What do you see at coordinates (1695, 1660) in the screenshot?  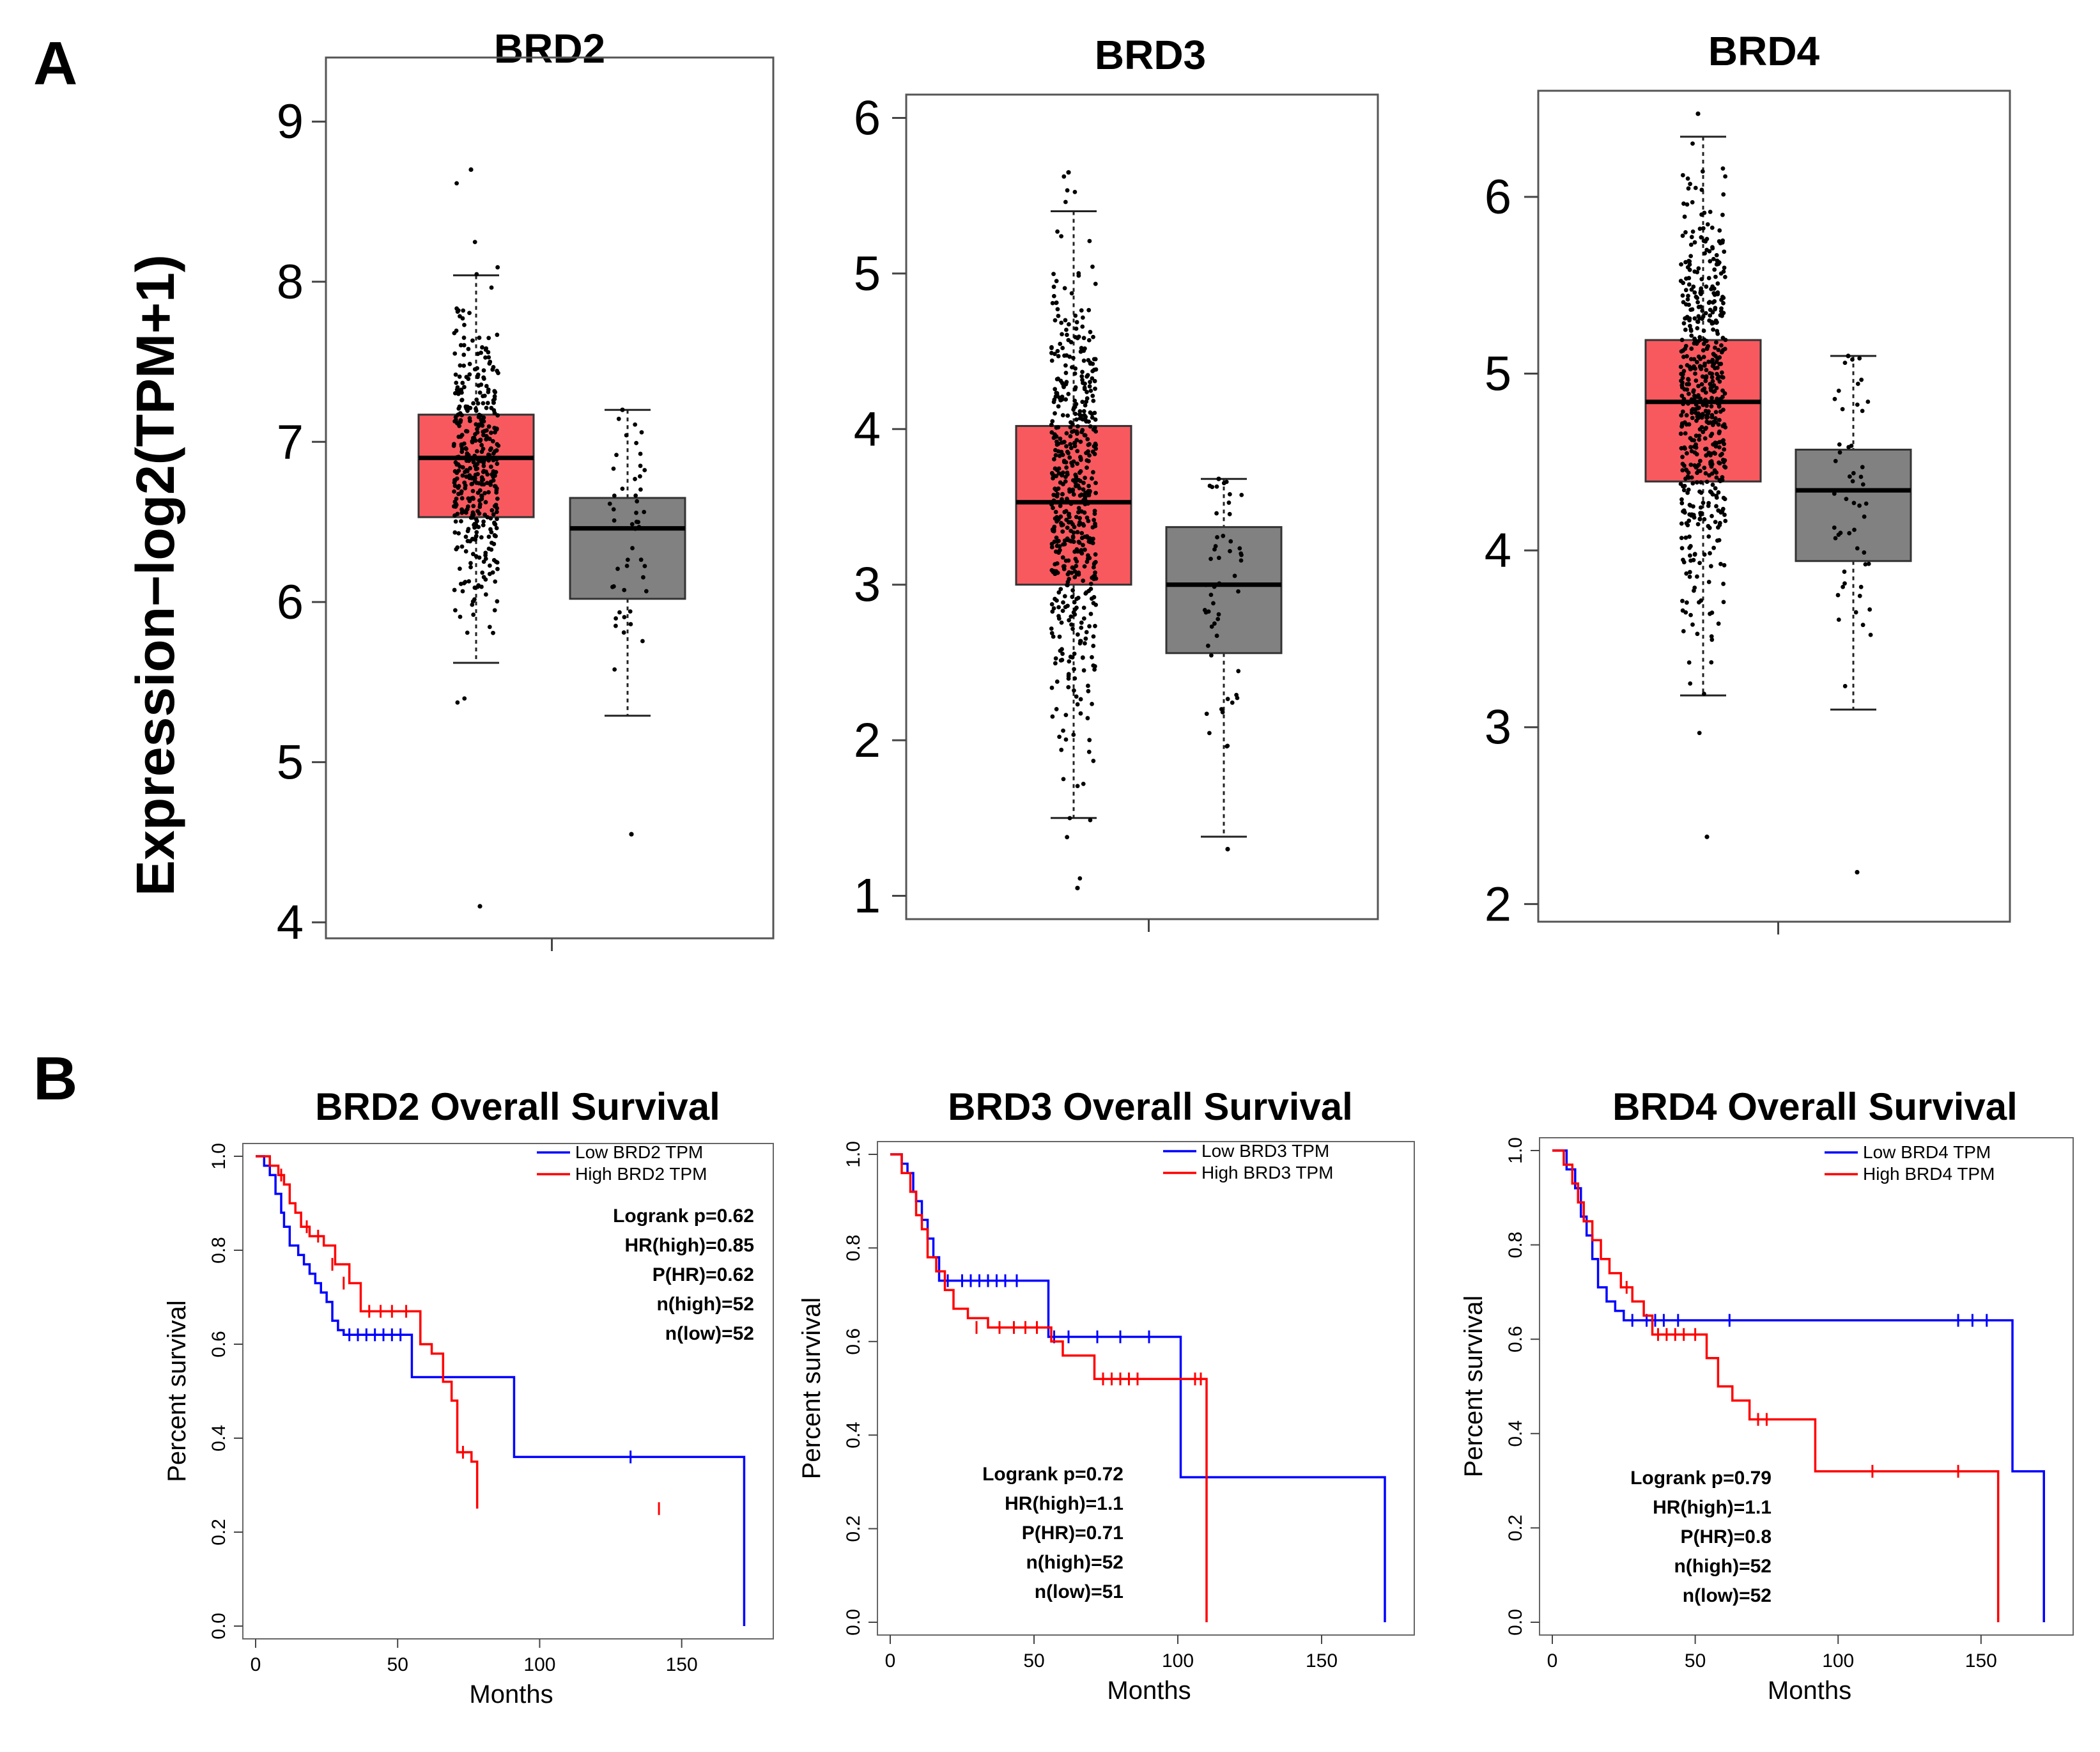 I see `x-tick-label: 50` at bounding box center [1695, 1660].